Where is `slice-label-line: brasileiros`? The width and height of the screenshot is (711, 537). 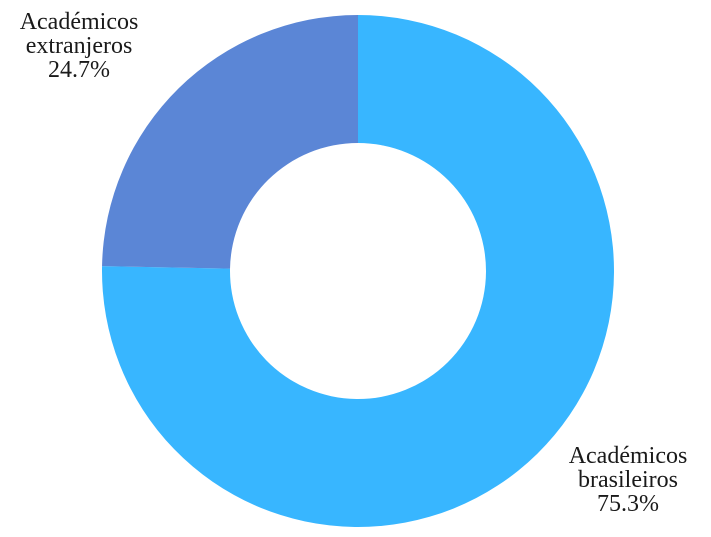
slice-label-line: brasileiros is located at coordinates (628, 480).